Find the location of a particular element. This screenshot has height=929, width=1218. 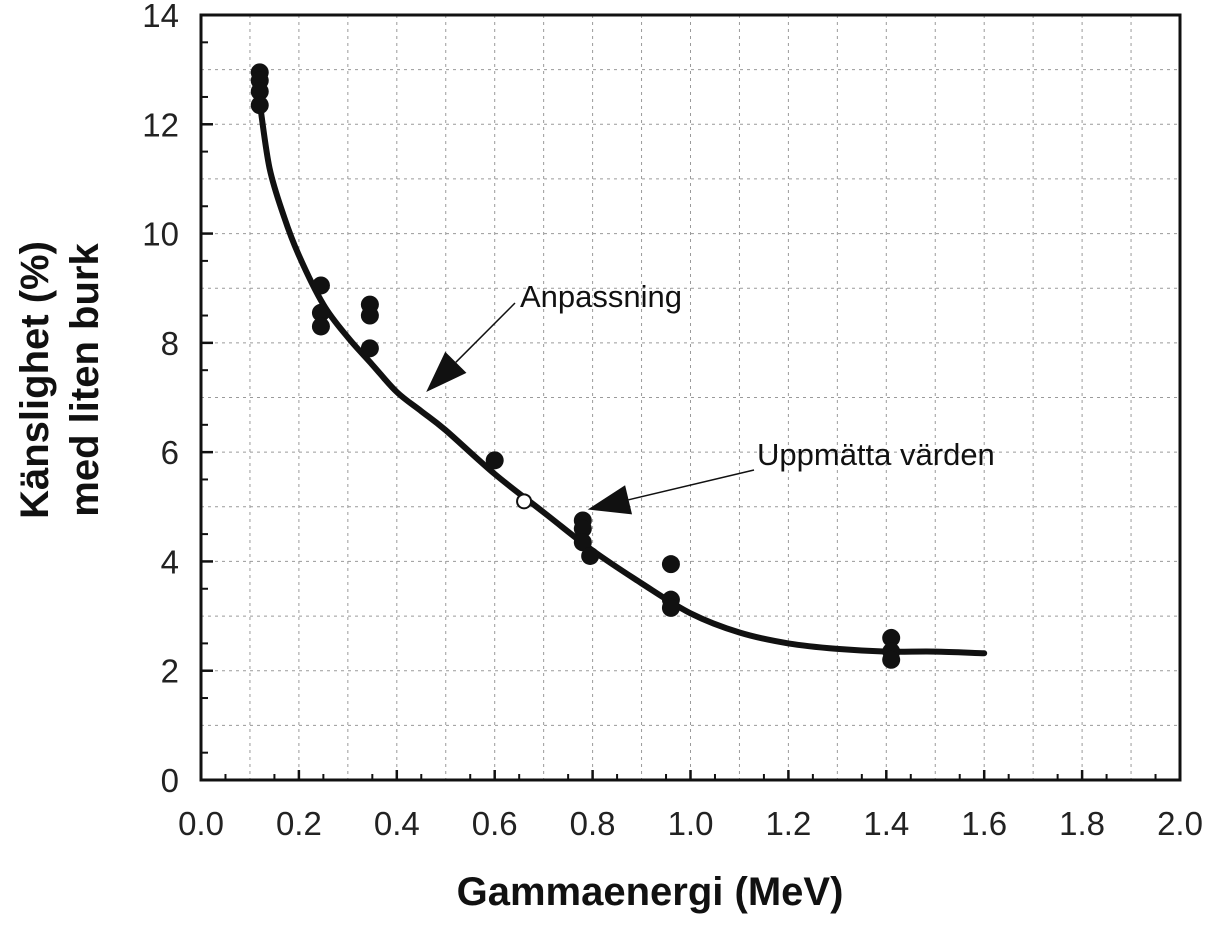

x-tick-label: 0.4 is located at coordinates (397, 823).